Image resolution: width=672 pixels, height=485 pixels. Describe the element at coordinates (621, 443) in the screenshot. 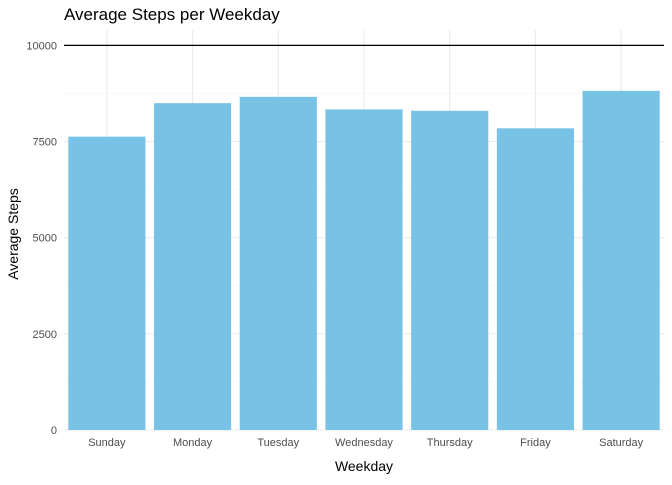

I see `x-tick-label: Saturday` at that location.